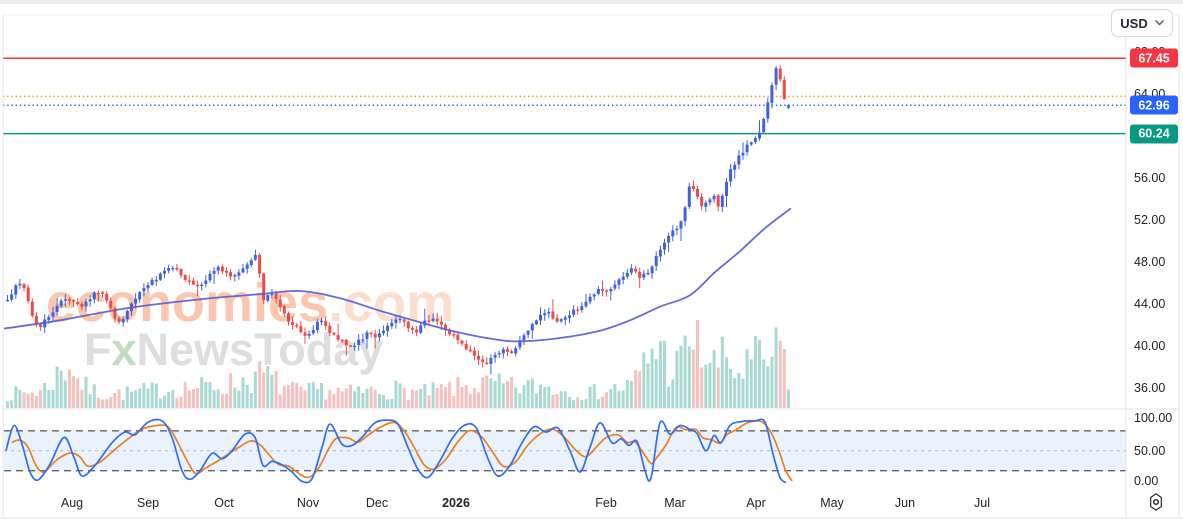  I want to click on settings-icon, so click(1156, 502).